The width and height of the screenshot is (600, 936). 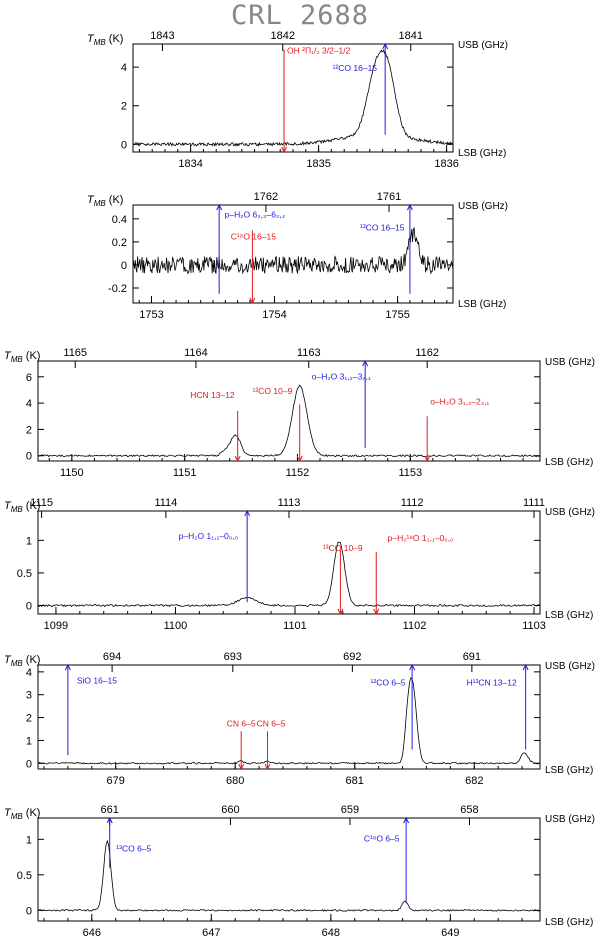 I want to click on lsb-tick-label: 1100, so click(x=176, y=626).